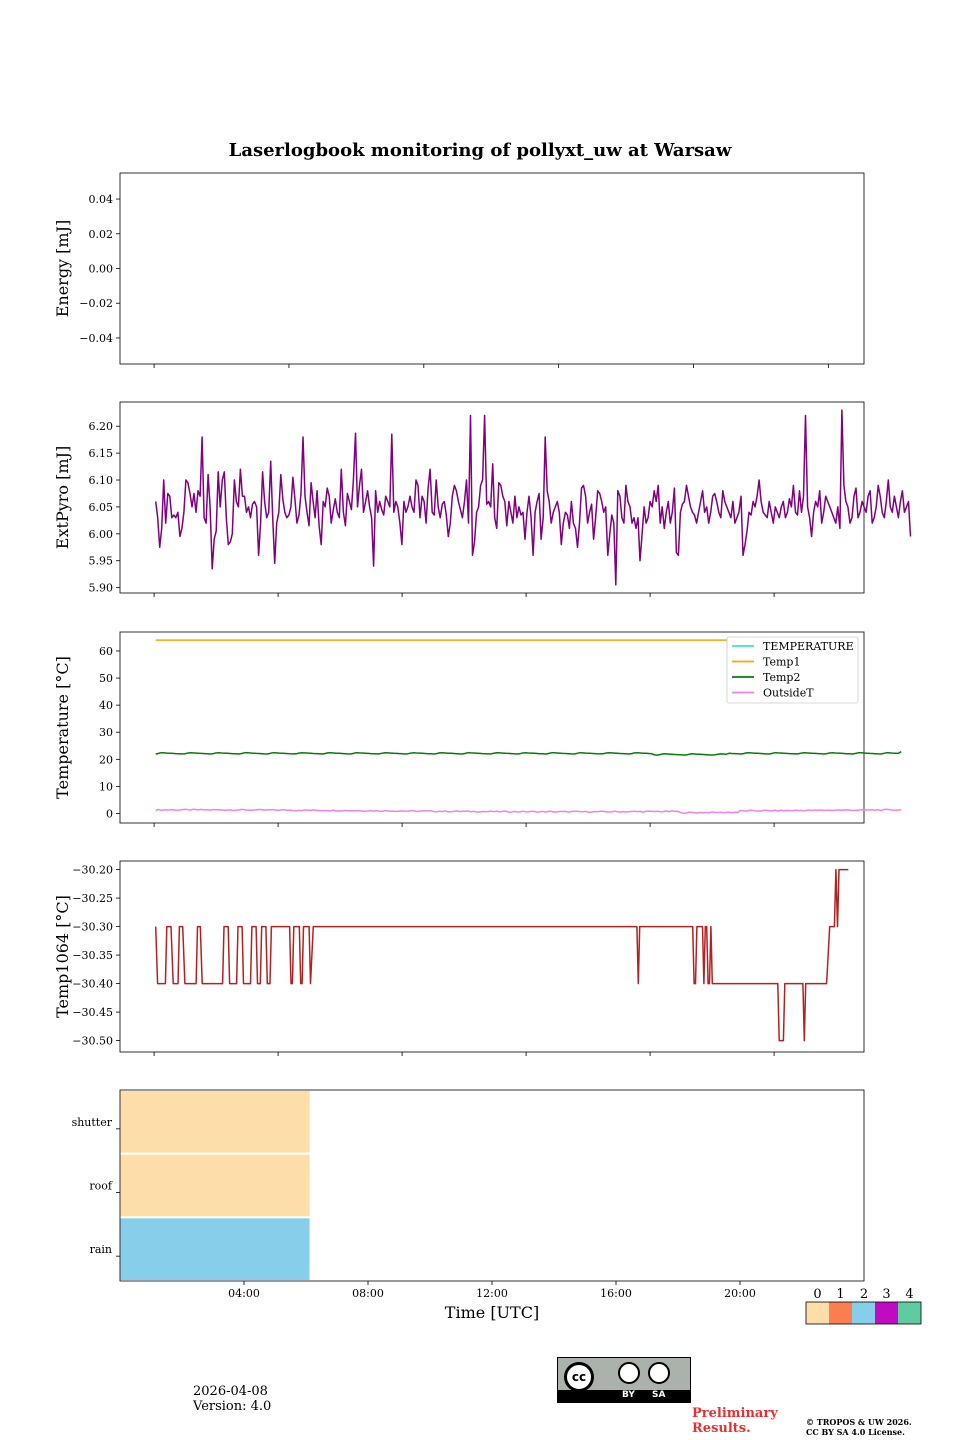 This screenshot has height=1440, width=960. Describe the element at coordinates (106, 759) in the screenshot. I see `temperature-ytick-label: 20` at that location.